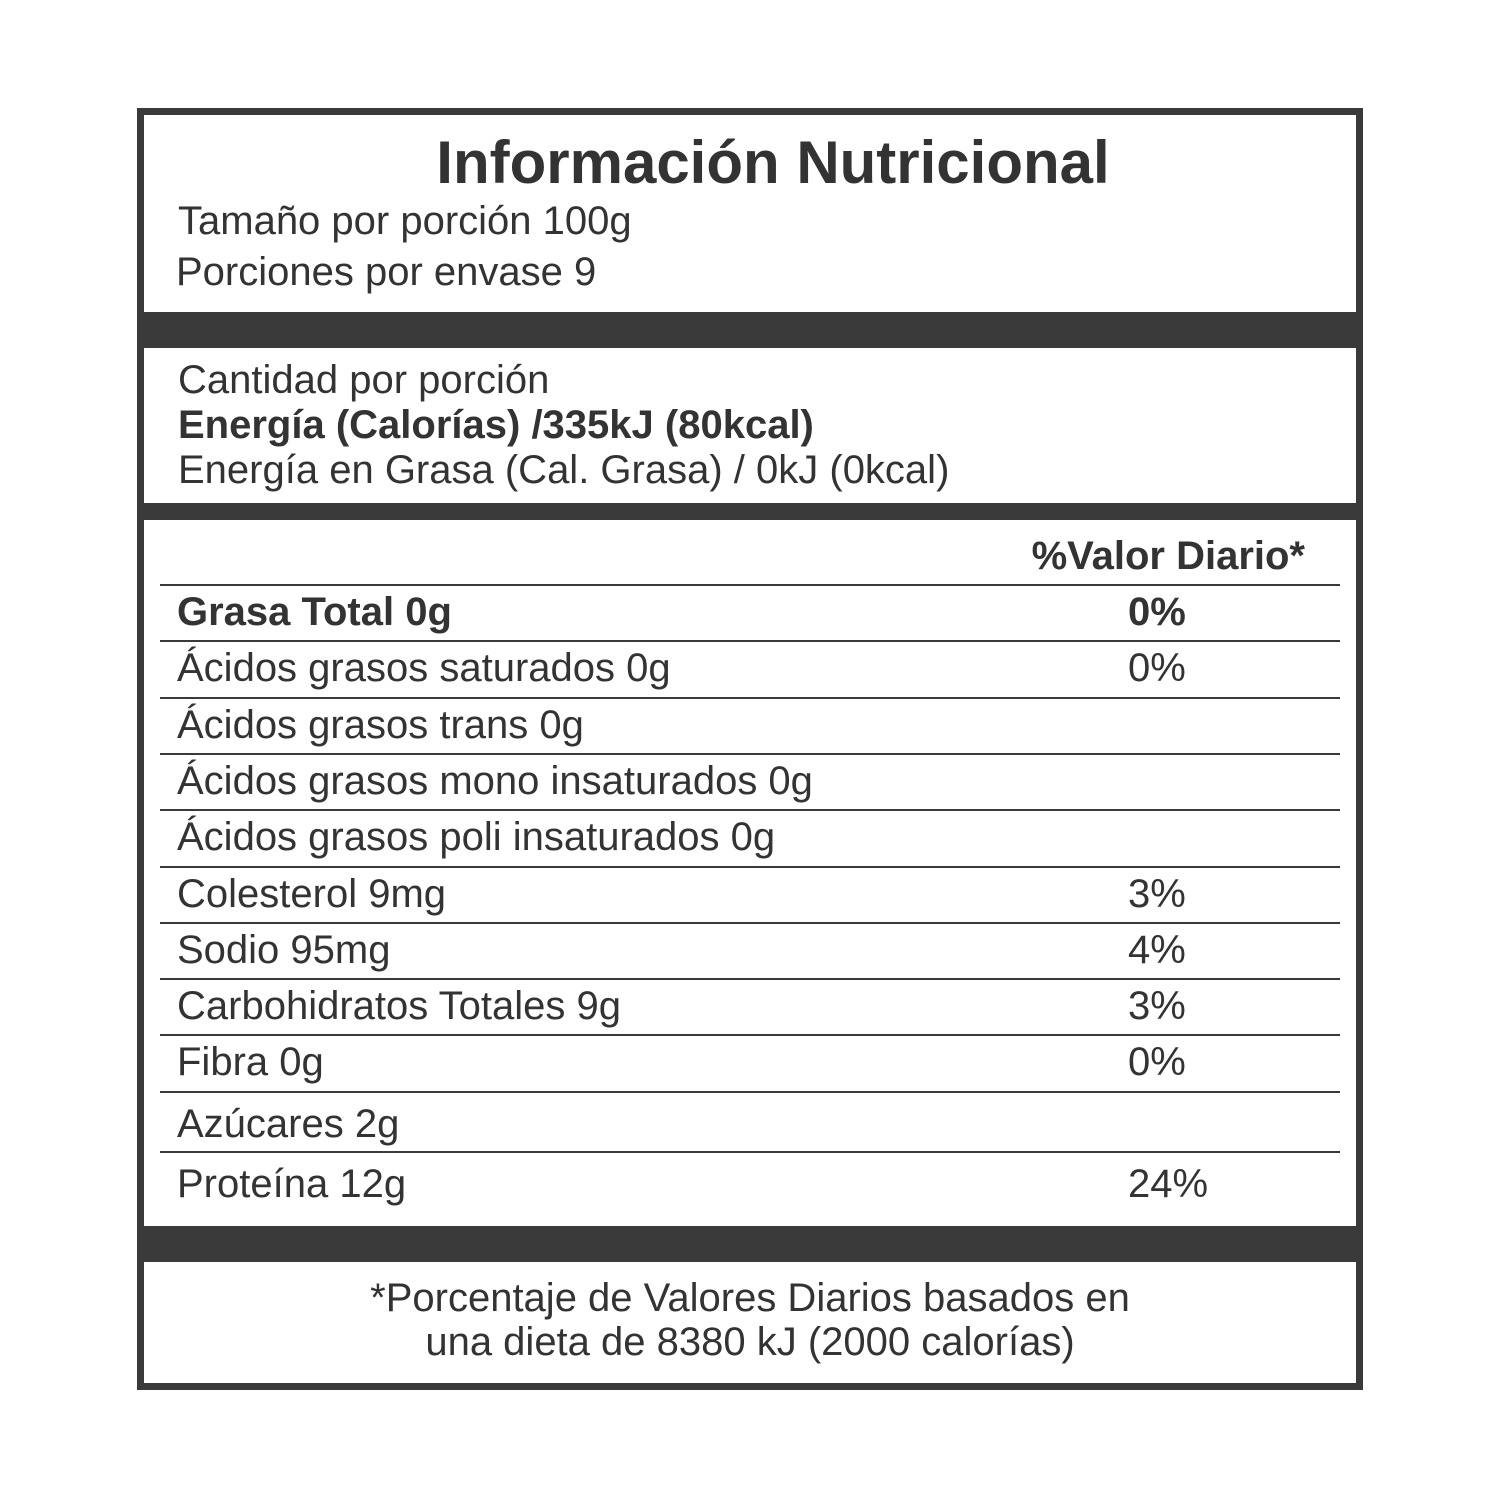 The image size is (1500, 1500). I want to click on daily-value-header: %Valor Diario*, so click(1168, 556).